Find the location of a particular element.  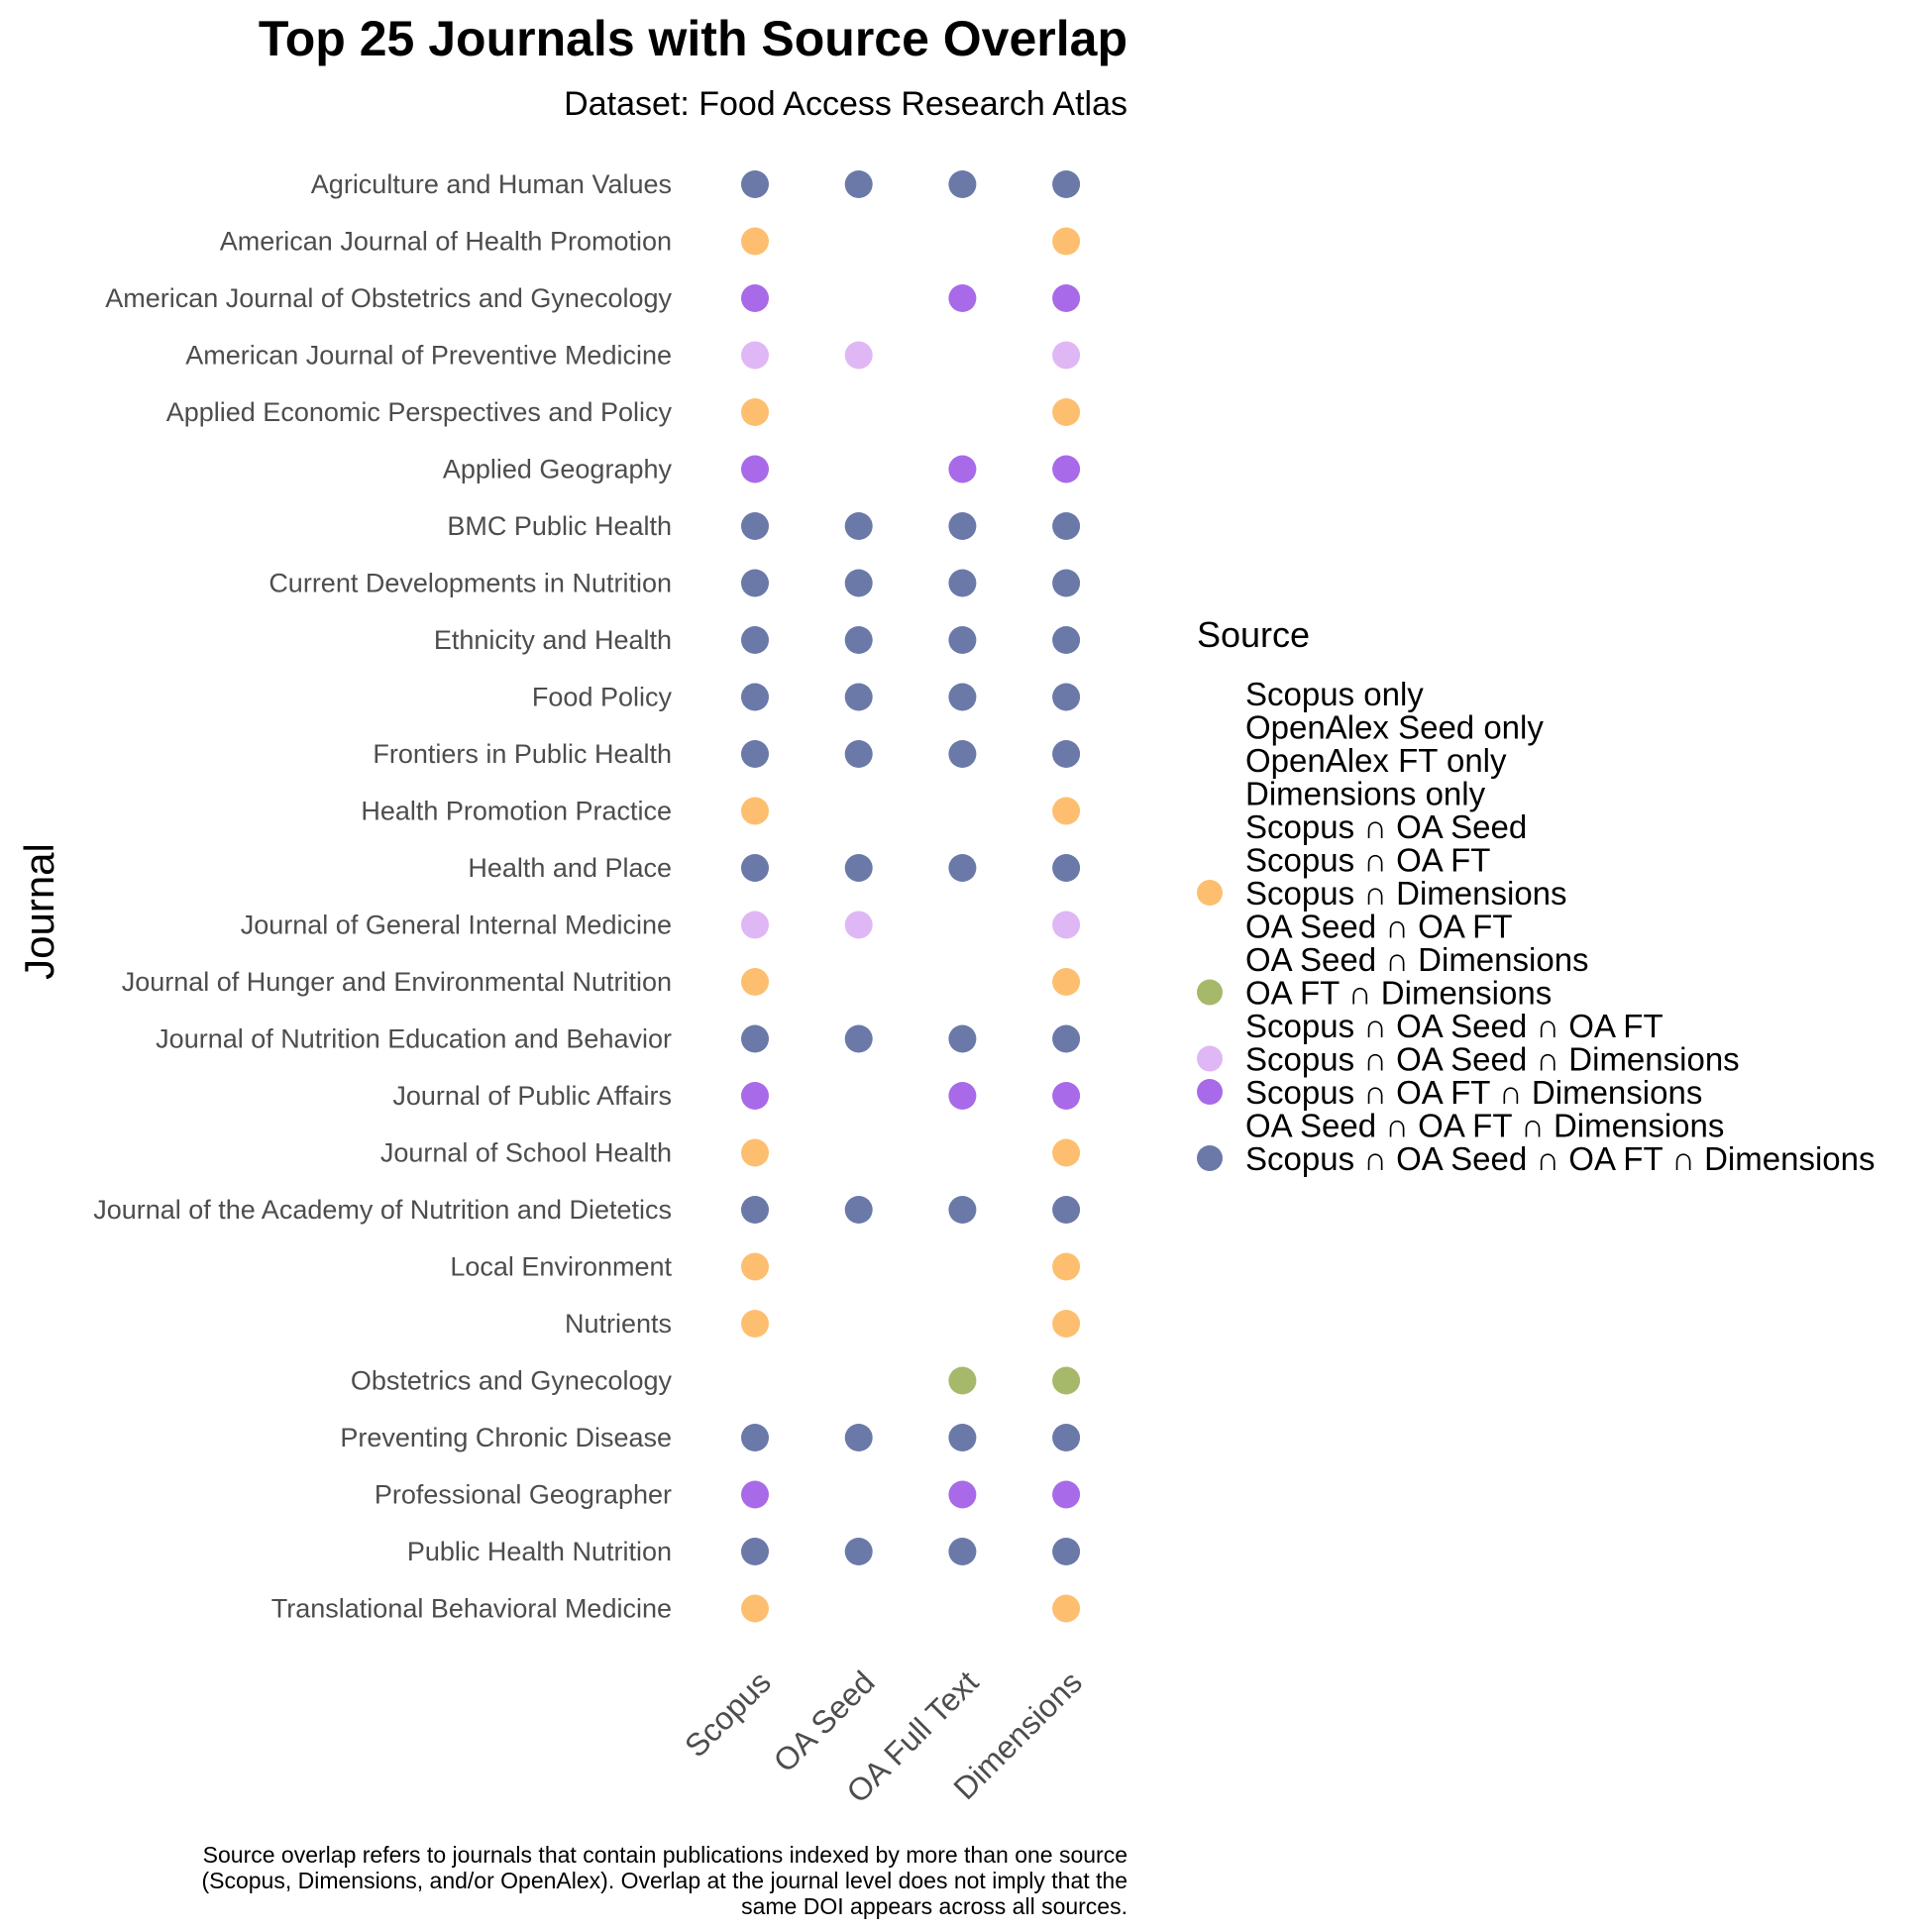

point-journal-of-nutrition-education-and-behavior-dimensions is located at coordinates (1066, 1038).